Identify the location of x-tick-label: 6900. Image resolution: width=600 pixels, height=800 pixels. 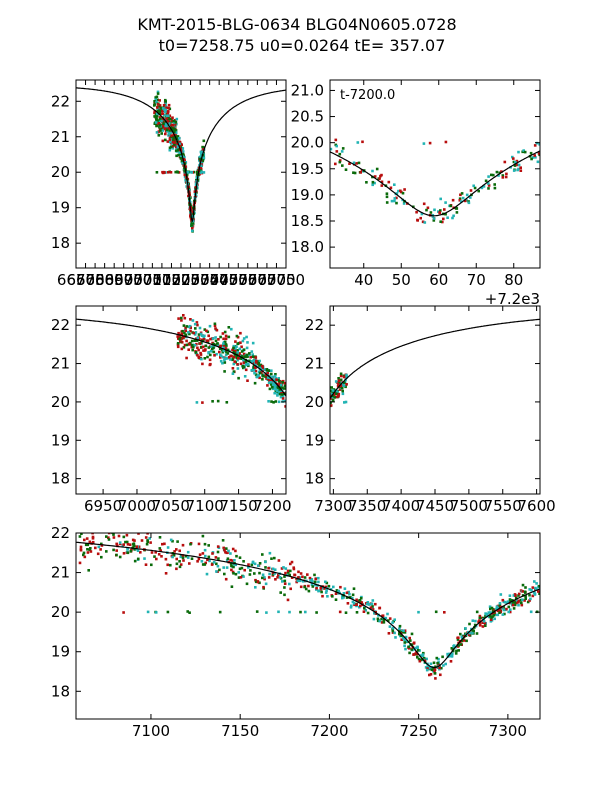
(124, 280).